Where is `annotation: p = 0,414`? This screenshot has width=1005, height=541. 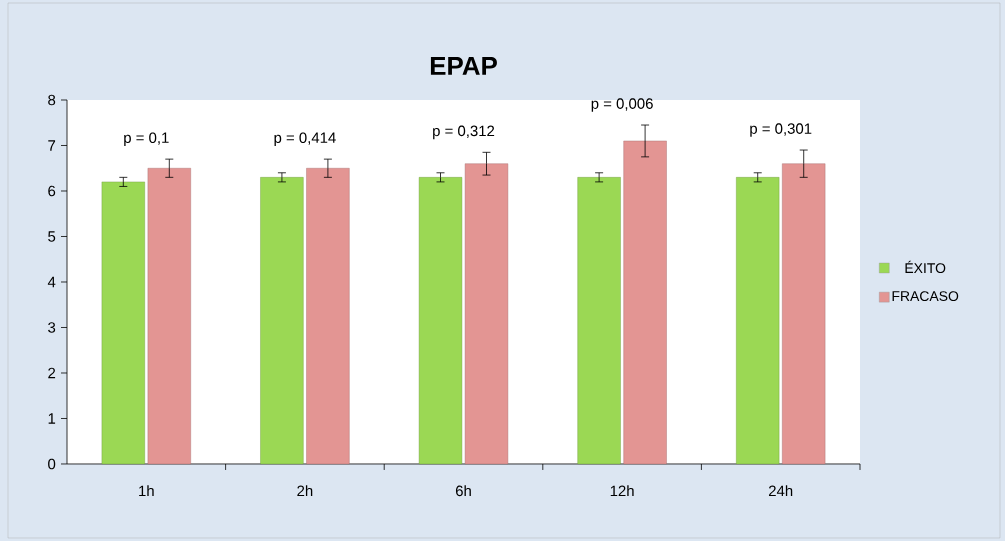 annotation: p = 0,414 is located at coordinates (305, 139).